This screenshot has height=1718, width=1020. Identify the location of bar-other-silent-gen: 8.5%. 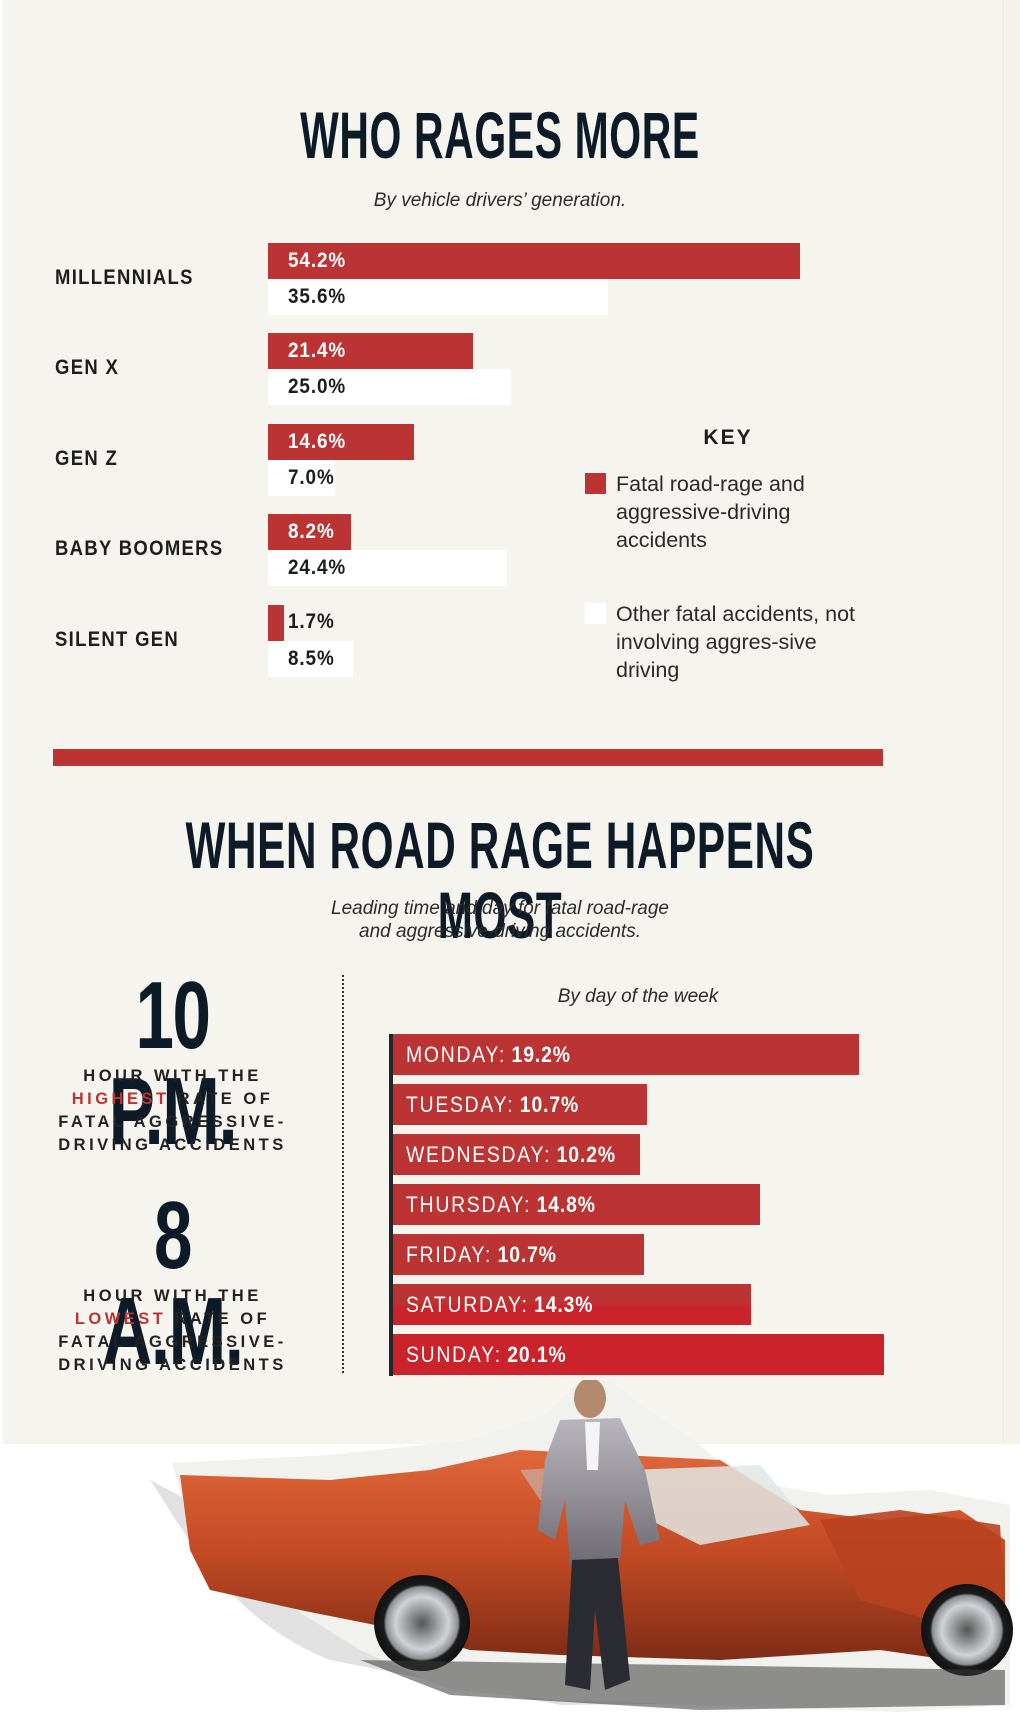
(310, 659).